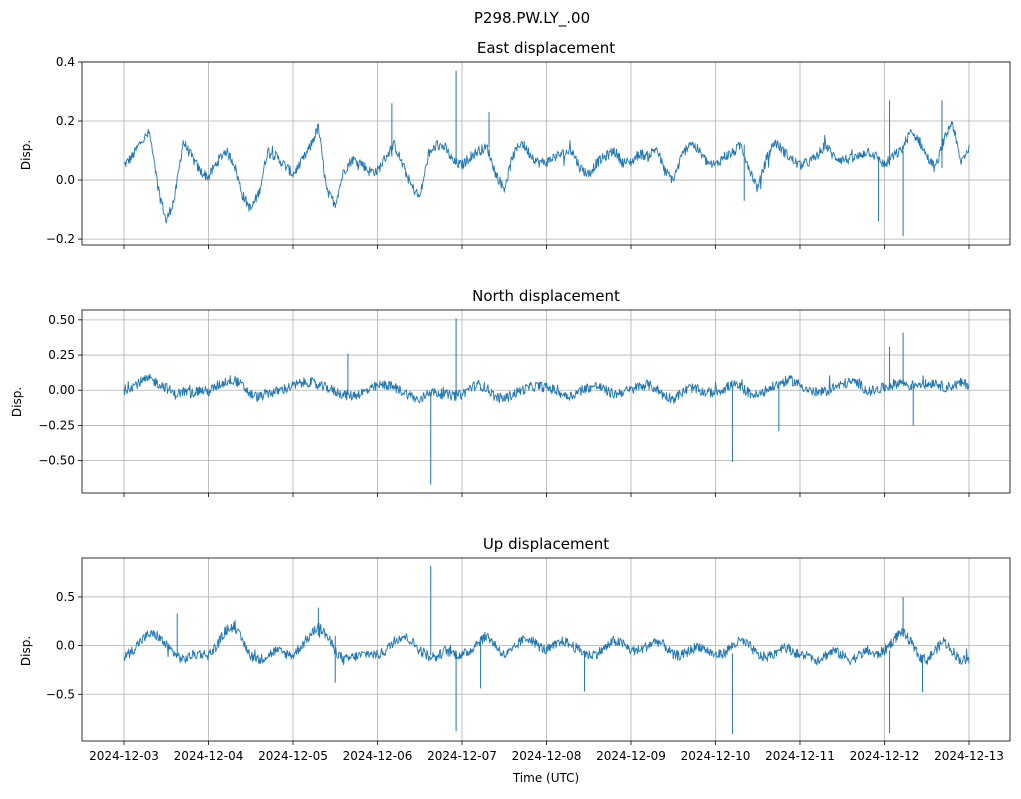 The width and height of the screenshot is (1021, 799). What do you see at coordinates (545, 778) in the screenshot?
I see `x-axis-label: Time (UTC)` at bounding box center [545, 778].